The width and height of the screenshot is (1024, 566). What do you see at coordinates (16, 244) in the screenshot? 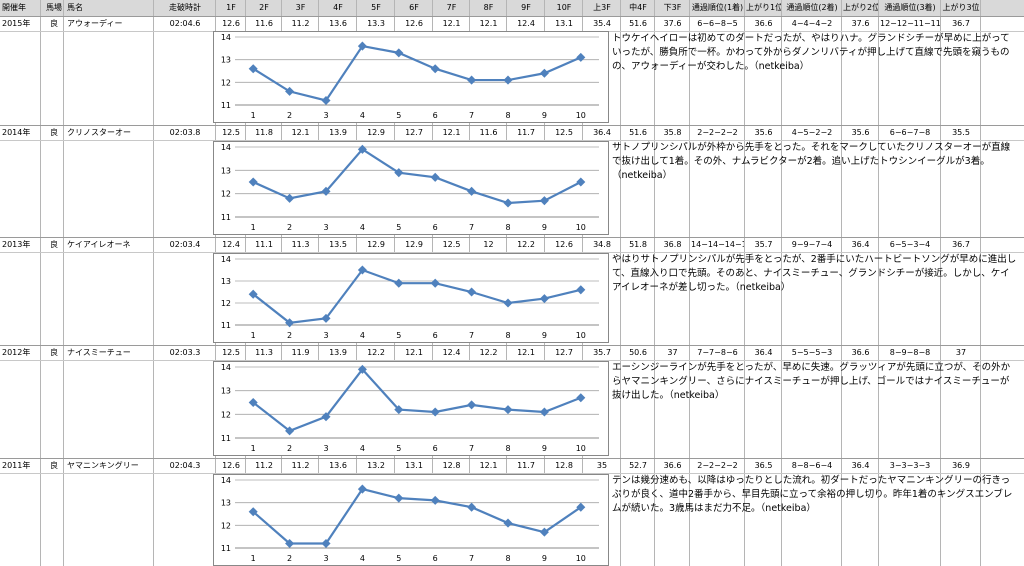
I see `cell-year: 2013年` at bounding box center [16, 244].